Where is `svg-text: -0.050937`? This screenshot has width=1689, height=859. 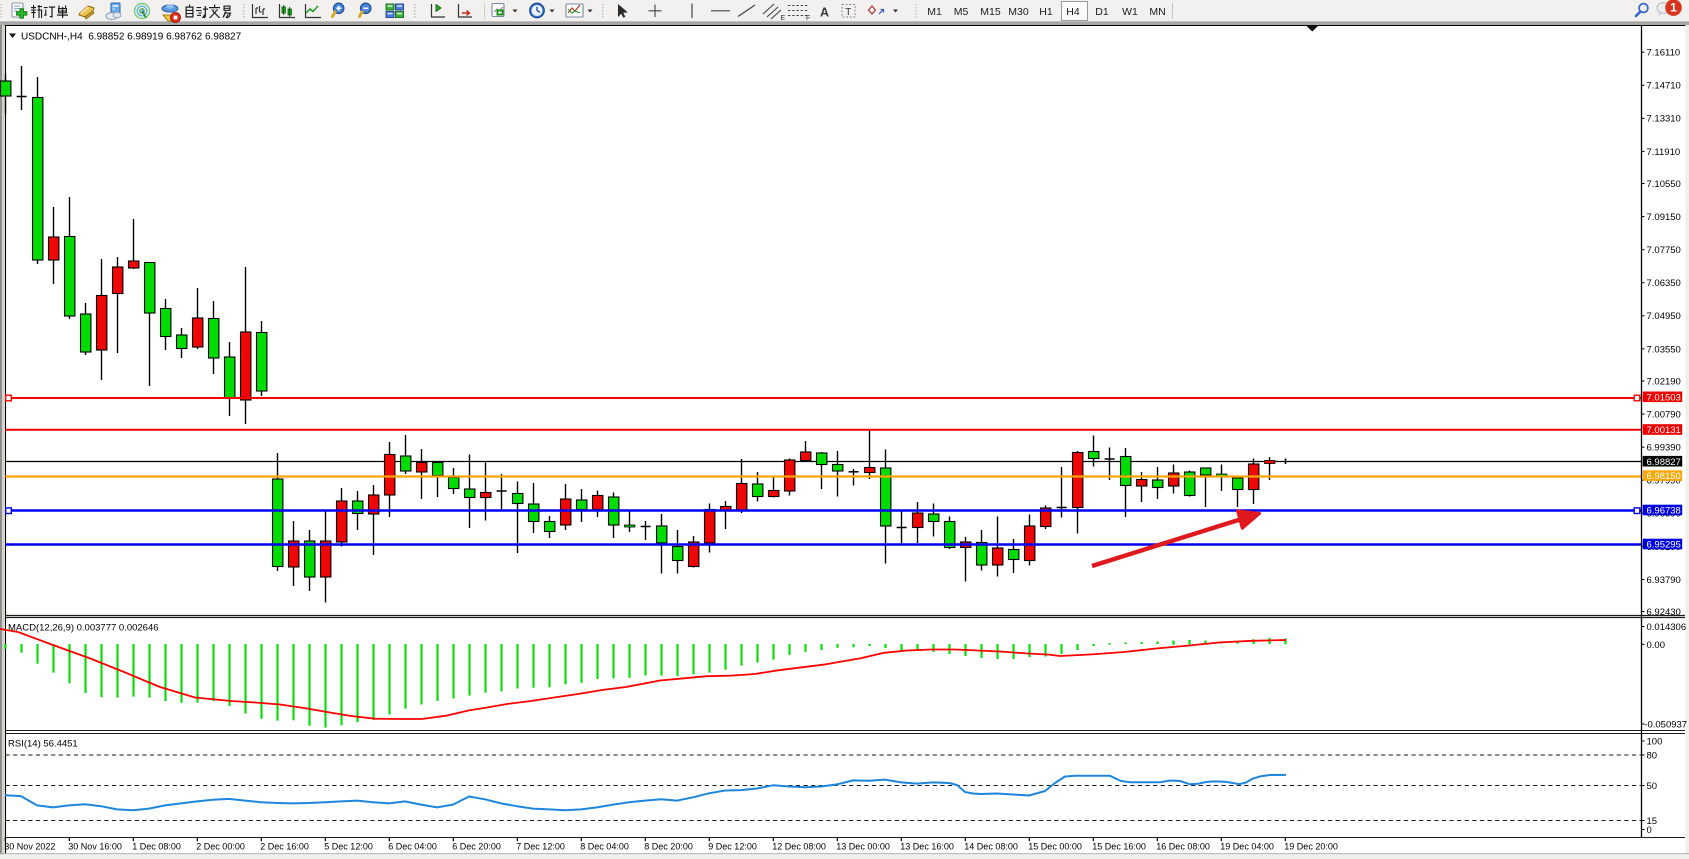 svg-text: -0.050937 is located at coordinates (1665, 725).